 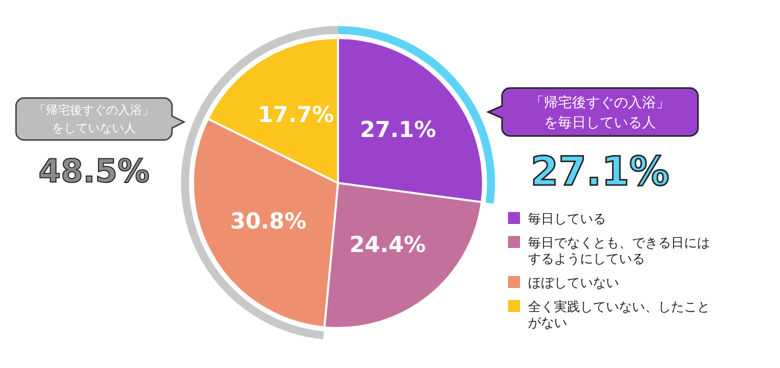 I want to click on legend-label: 毎日している, so click(x=567, y=219).